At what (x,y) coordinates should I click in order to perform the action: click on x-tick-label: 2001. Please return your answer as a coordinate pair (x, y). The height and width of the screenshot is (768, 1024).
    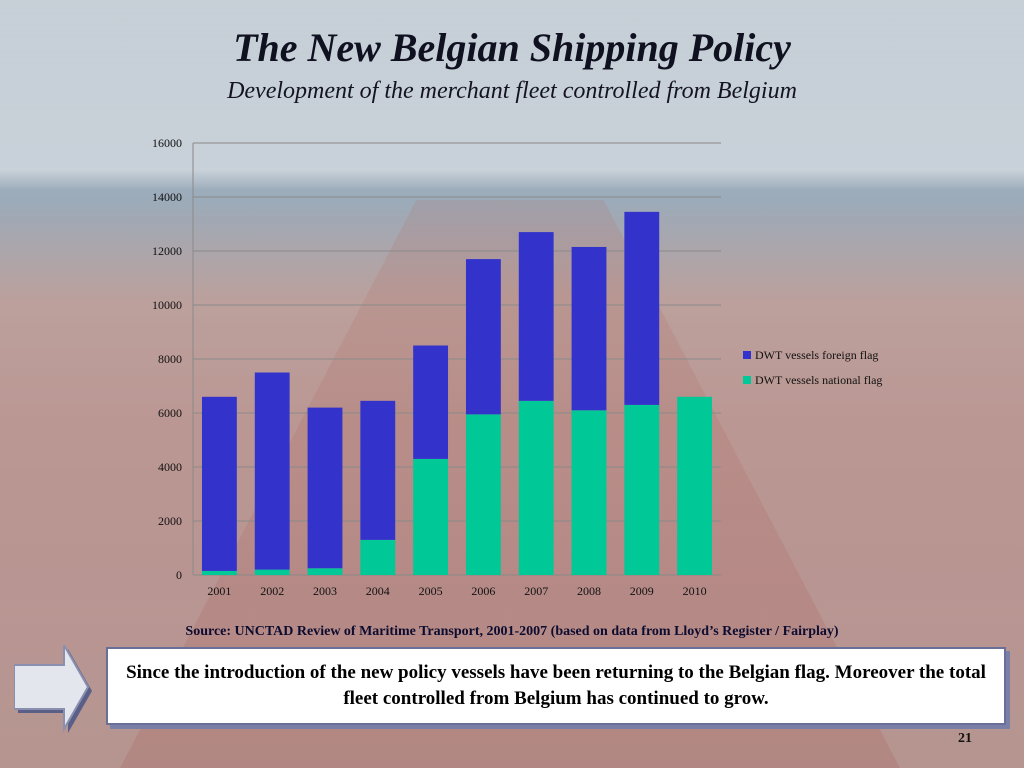
    Looking at the image, I should click on (219, 591).